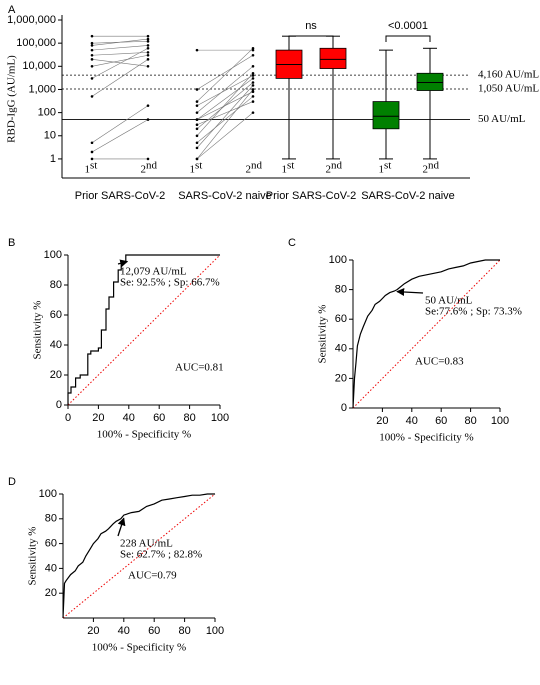 The width and height of the screenshot is (540, 685). I want to click on panel-letter: B, so click(11, 243).